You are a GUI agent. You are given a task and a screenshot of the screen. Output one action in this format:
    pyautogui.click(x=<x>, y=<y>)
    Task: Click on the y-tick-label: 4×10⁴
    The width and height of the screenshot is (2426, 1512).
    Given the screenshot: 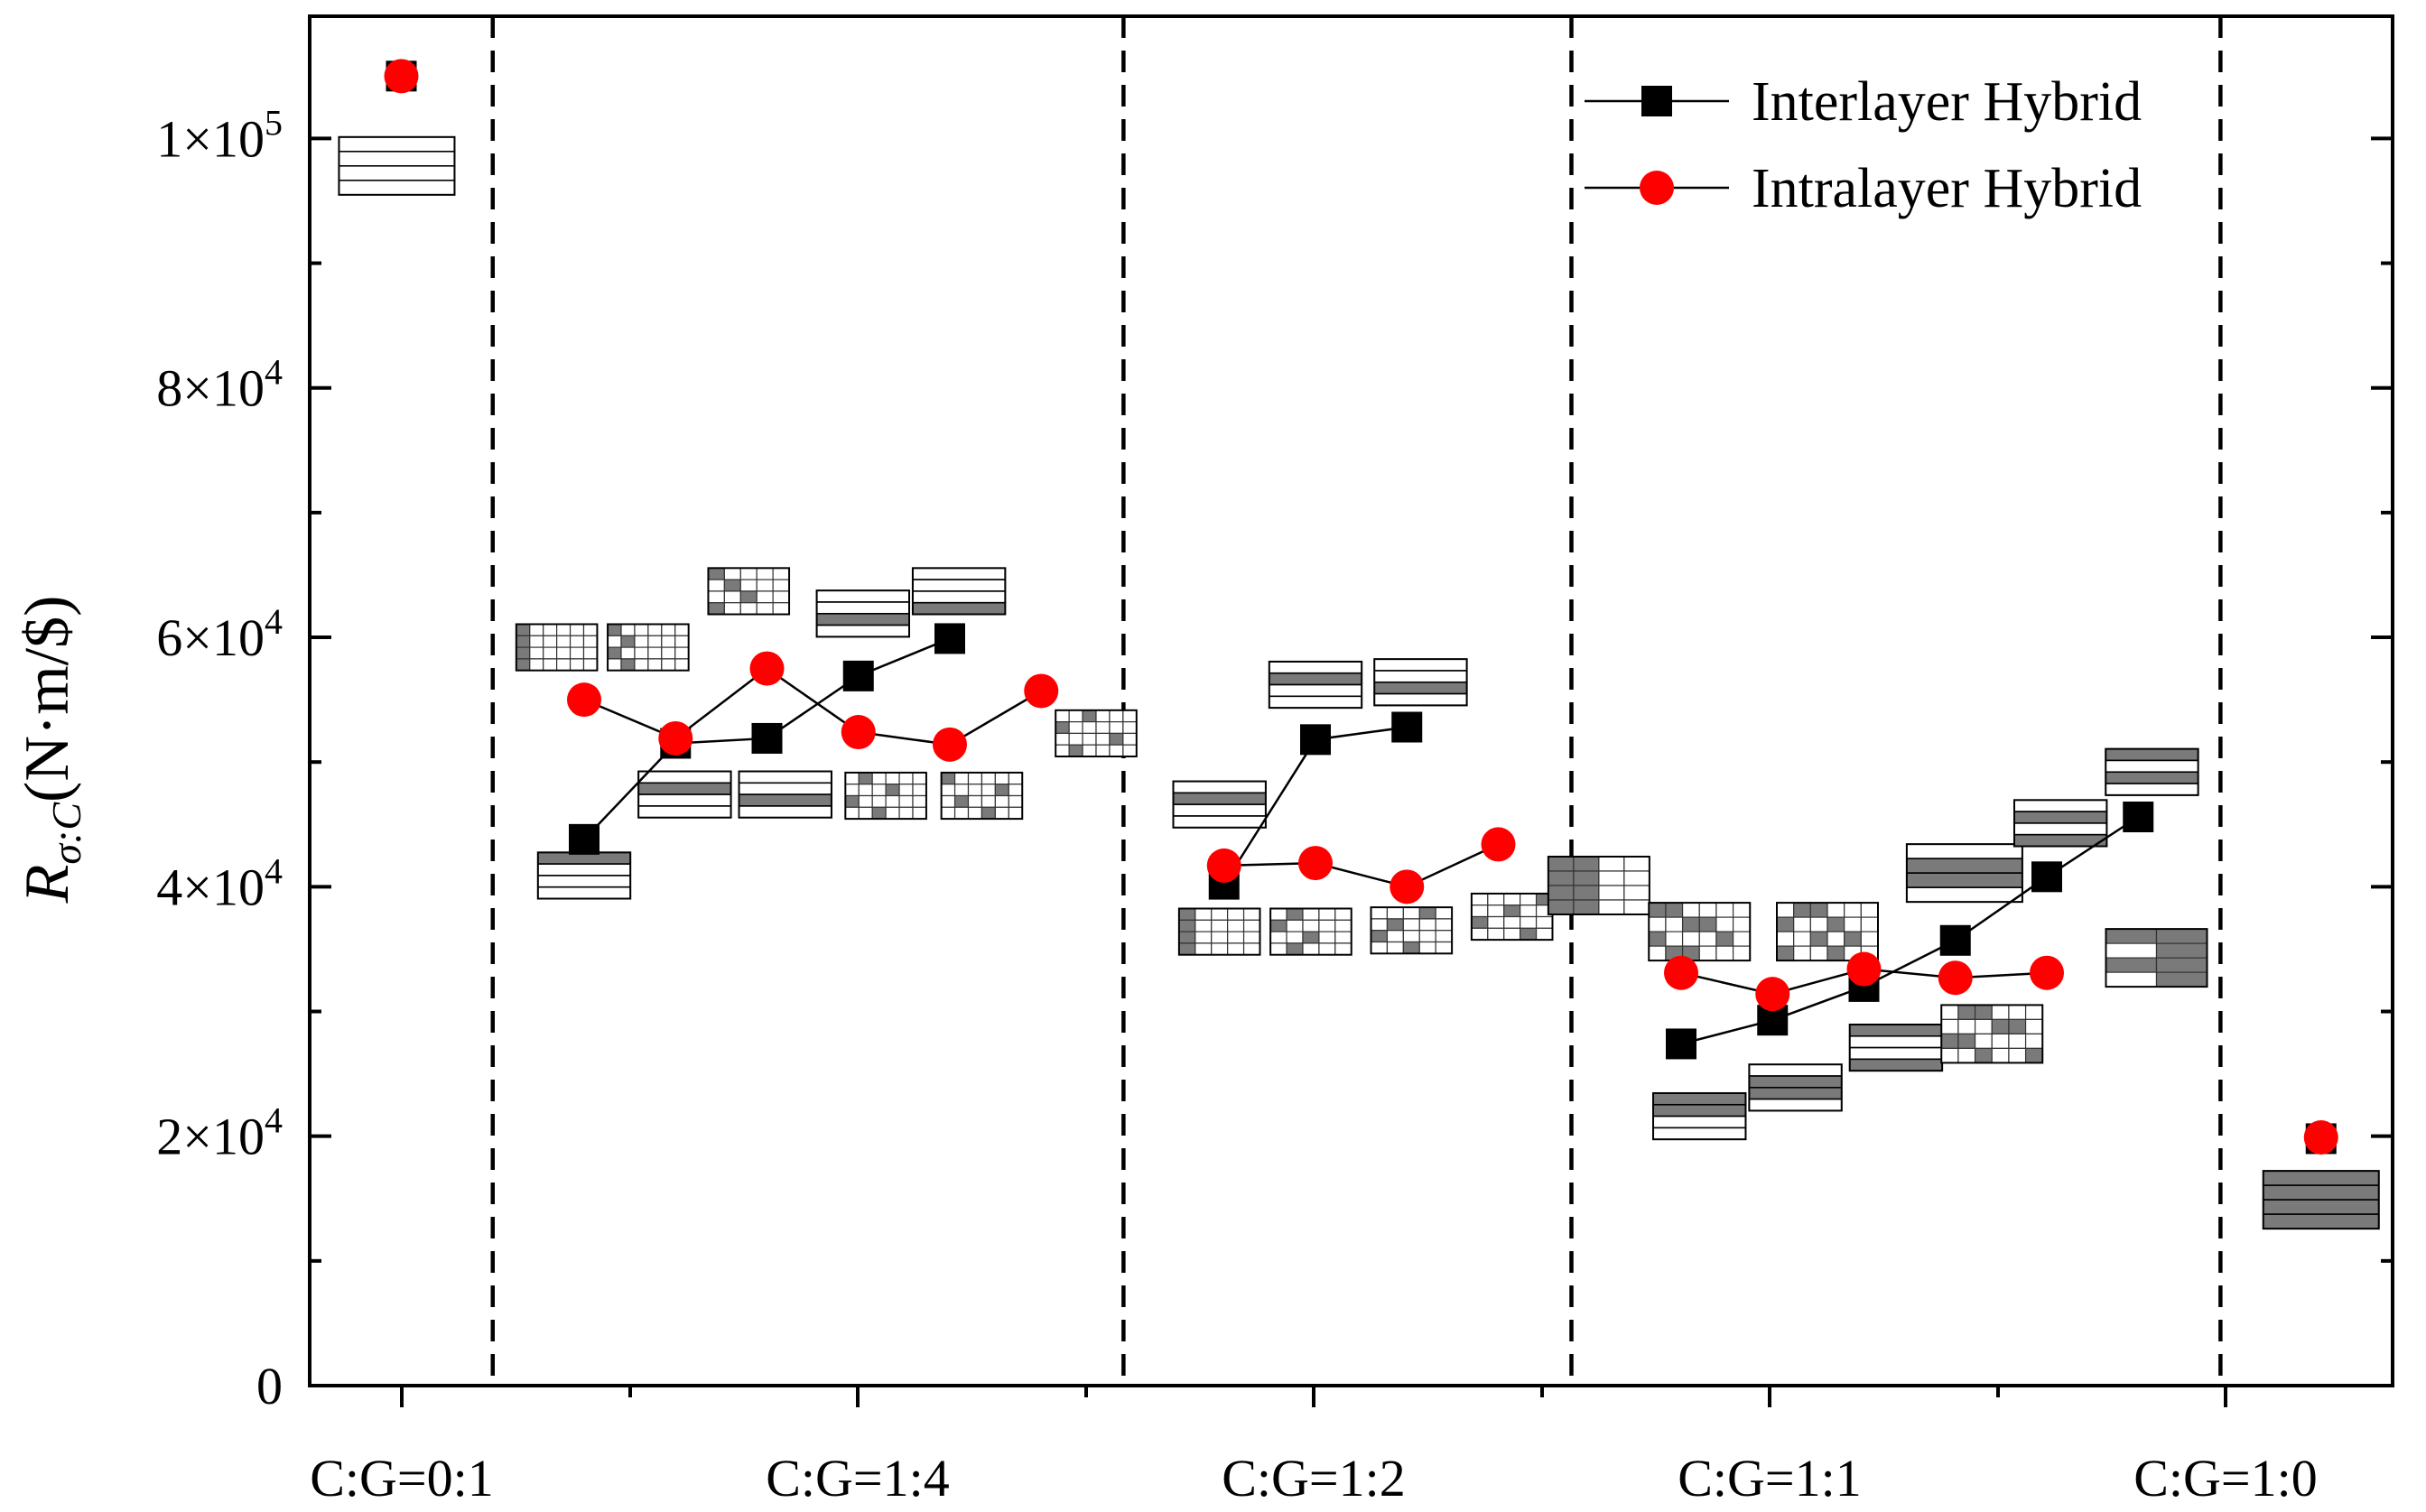 What is the action you would take?
    pyautogui.click(x=219, y=883)
    